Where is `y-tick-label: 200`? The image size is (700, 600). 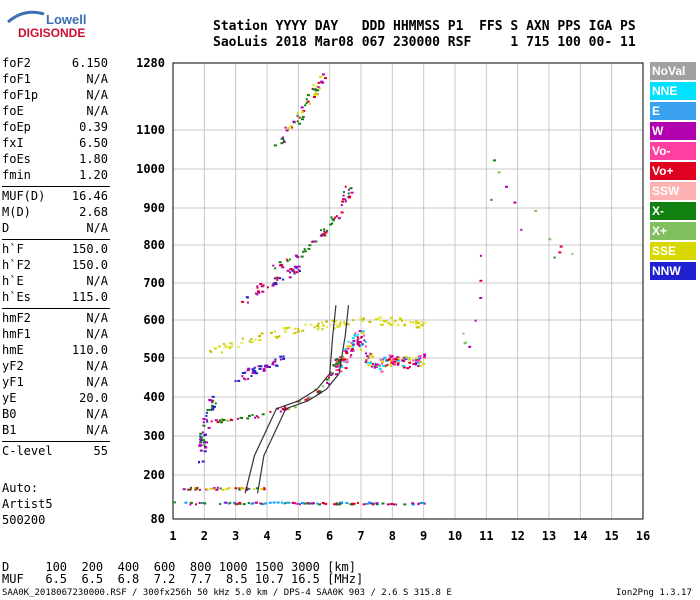
y-tick-label: 200 is located at coordinates (154, 475).